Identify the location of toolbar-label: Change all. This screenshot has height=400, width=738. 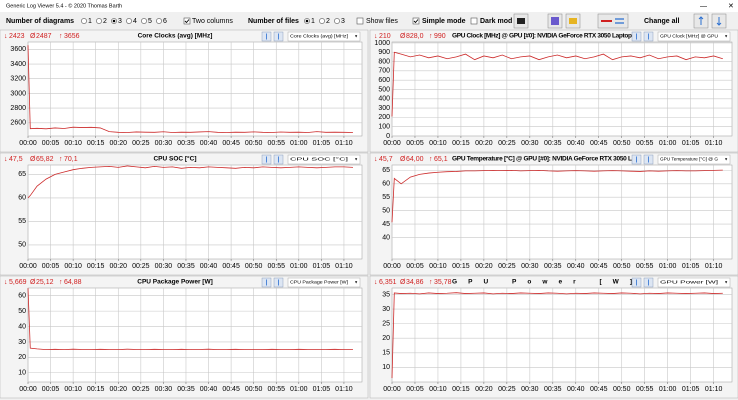
(661, 21).